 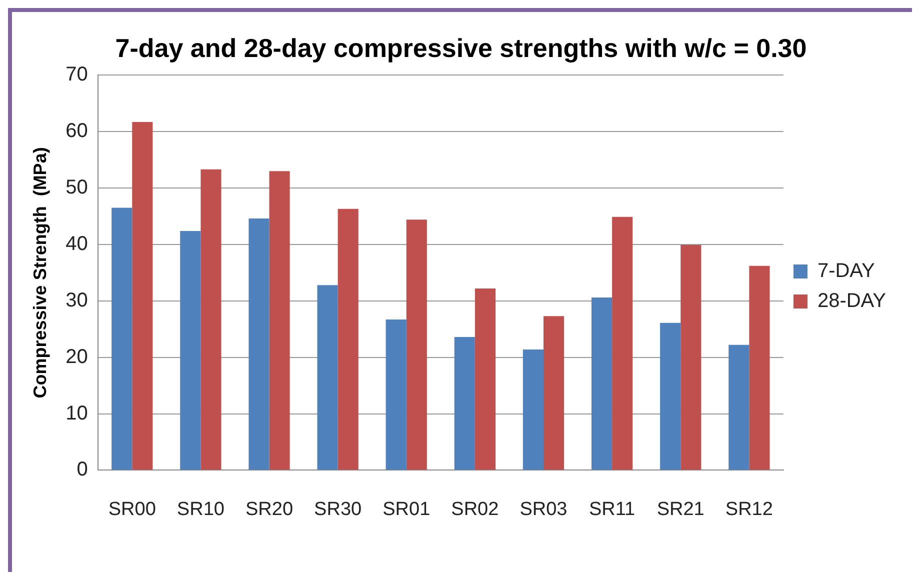 What do you see at coordinates (461, 47) in the screenshot?
I see `chart-title: 7-day and 28-day compressive strengths with w/c = 0.30` at bounding box center [461, 47].